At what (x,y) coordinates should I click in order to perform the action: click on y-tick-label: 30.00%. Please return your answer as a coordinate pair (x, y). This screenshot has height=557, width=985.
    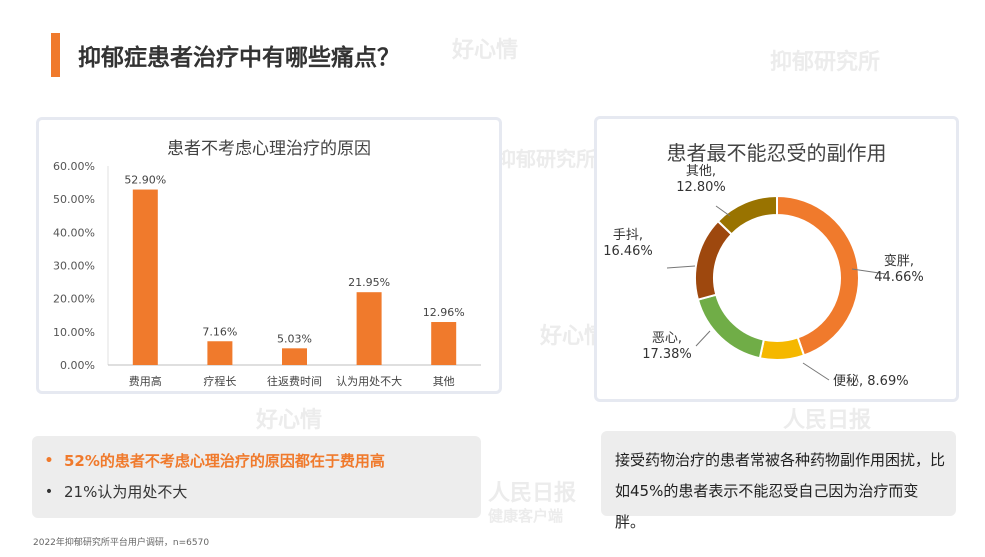
    Looking at the image, I should click on (74, 266).